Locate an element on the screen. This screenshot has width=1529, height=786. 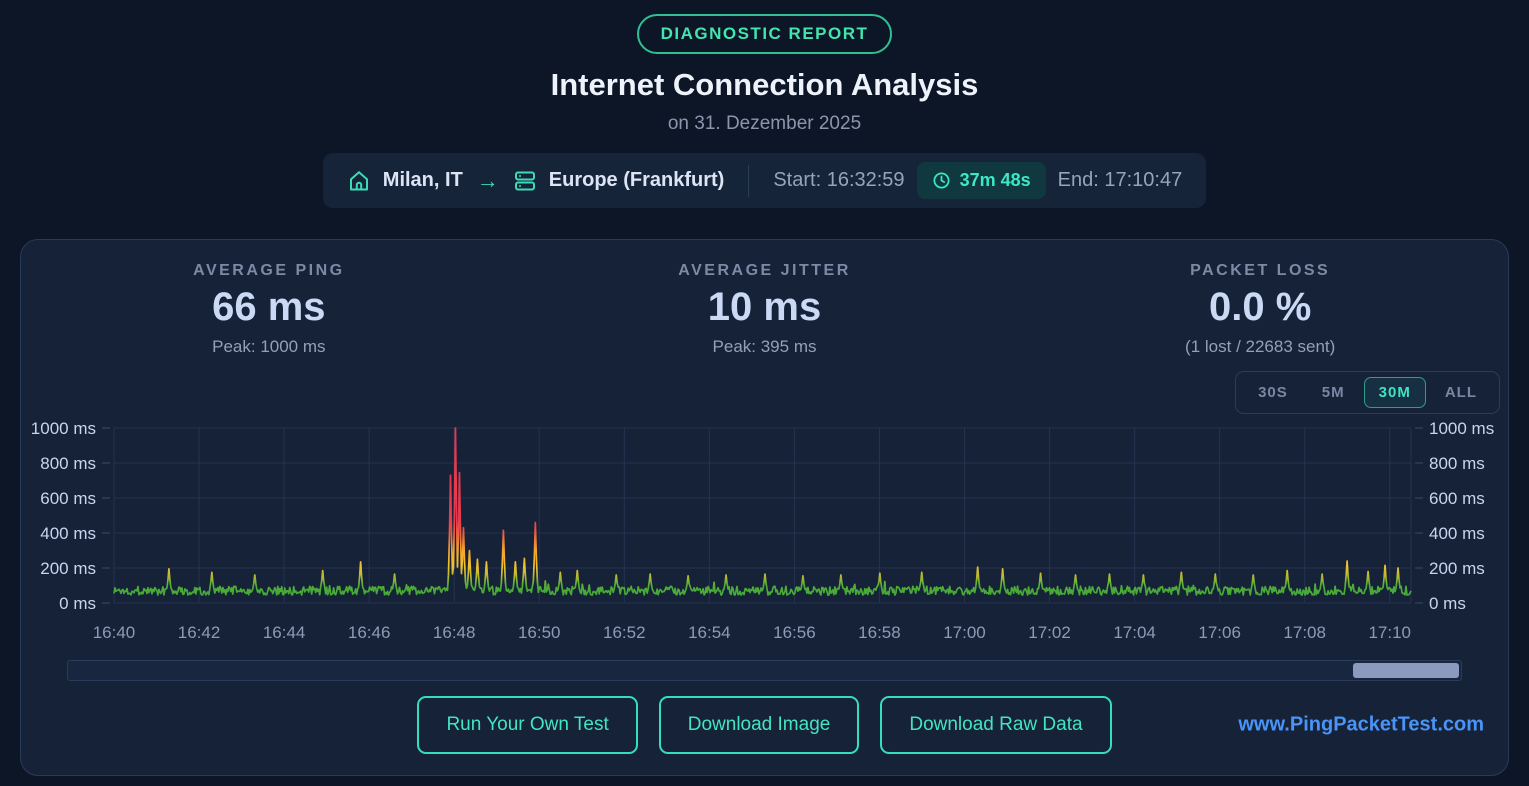
chart-scrollbar-track is located at coordinates (764, 670).